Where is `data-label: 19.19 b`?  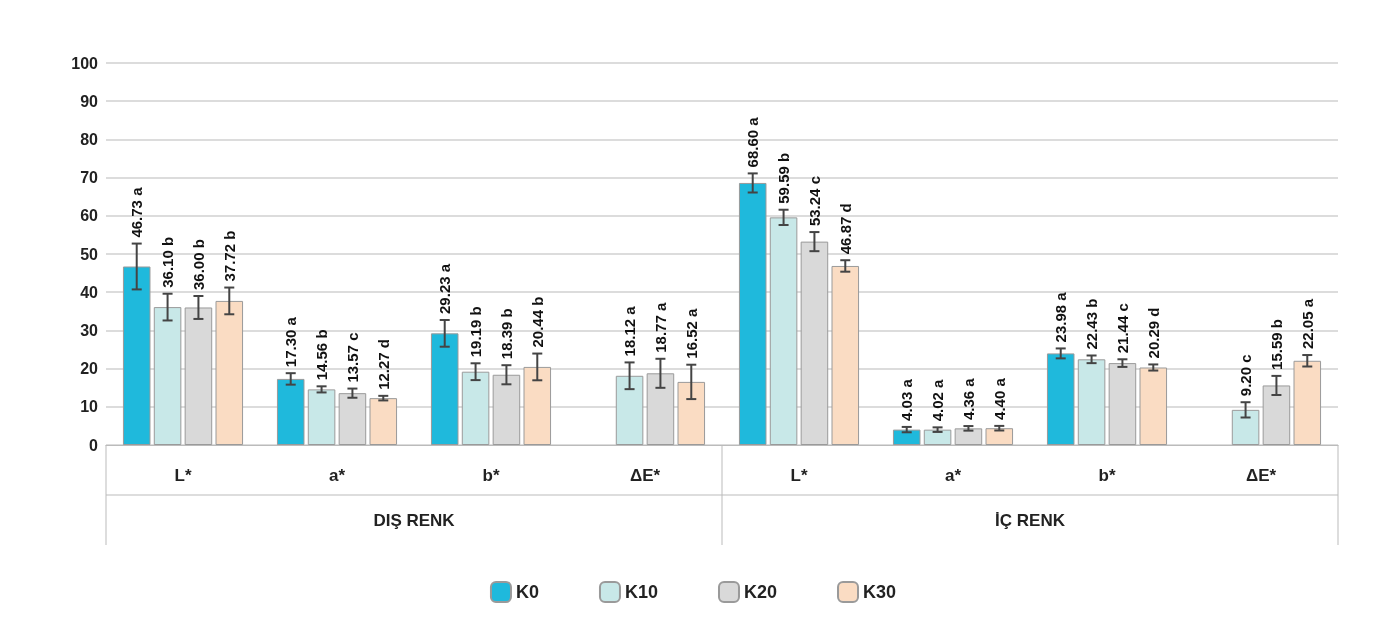 data-label: 19.19 b is located at coordinates (476, 332).